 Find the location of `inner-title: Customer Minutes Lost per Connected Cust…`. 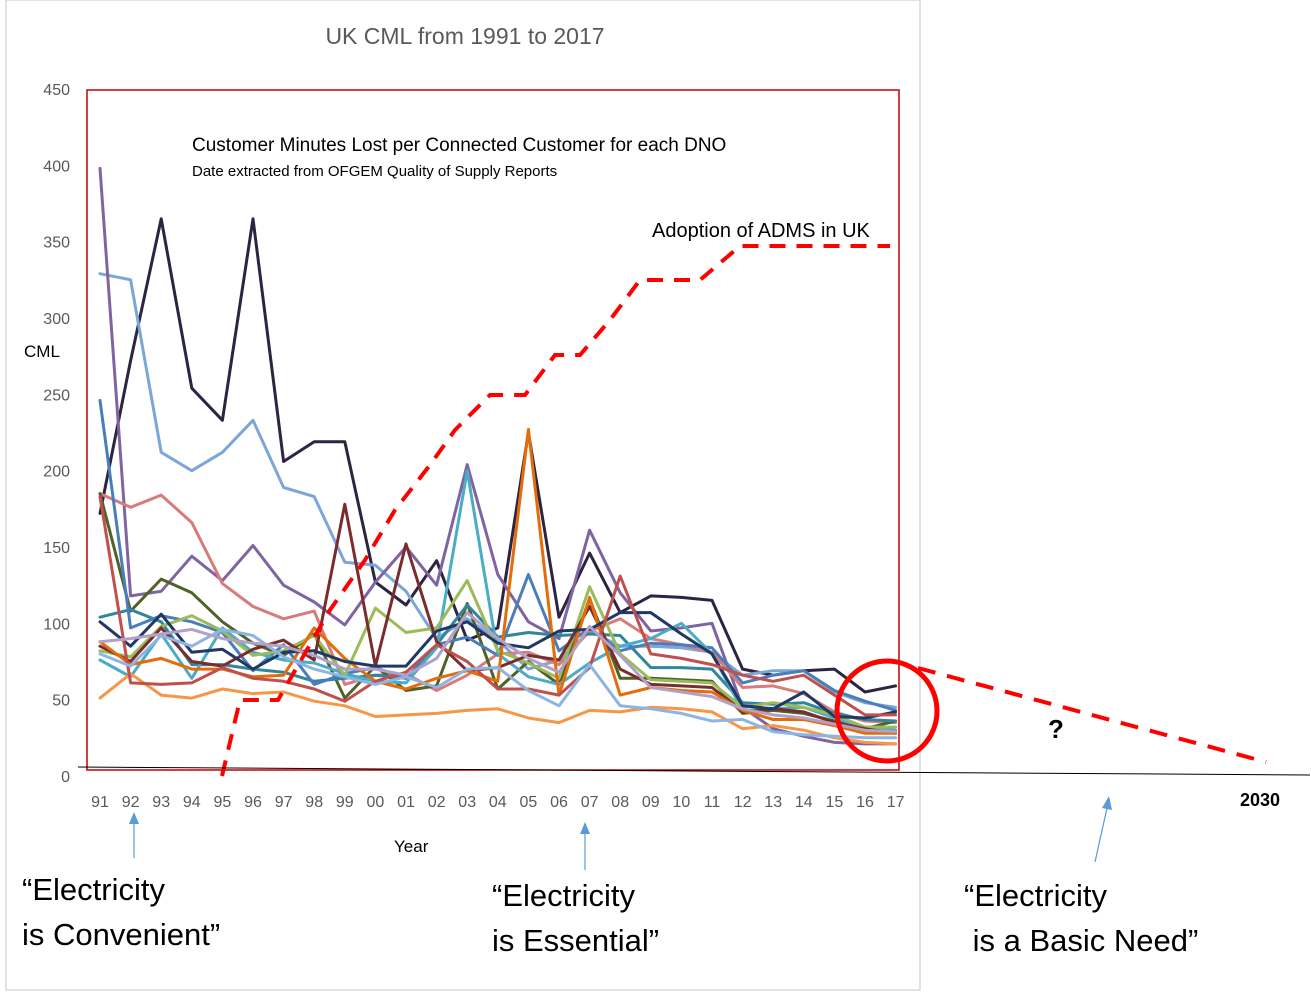

inner-title: Customer Minutes Lost per Connected Cust… is located at coordinates (459, 145).